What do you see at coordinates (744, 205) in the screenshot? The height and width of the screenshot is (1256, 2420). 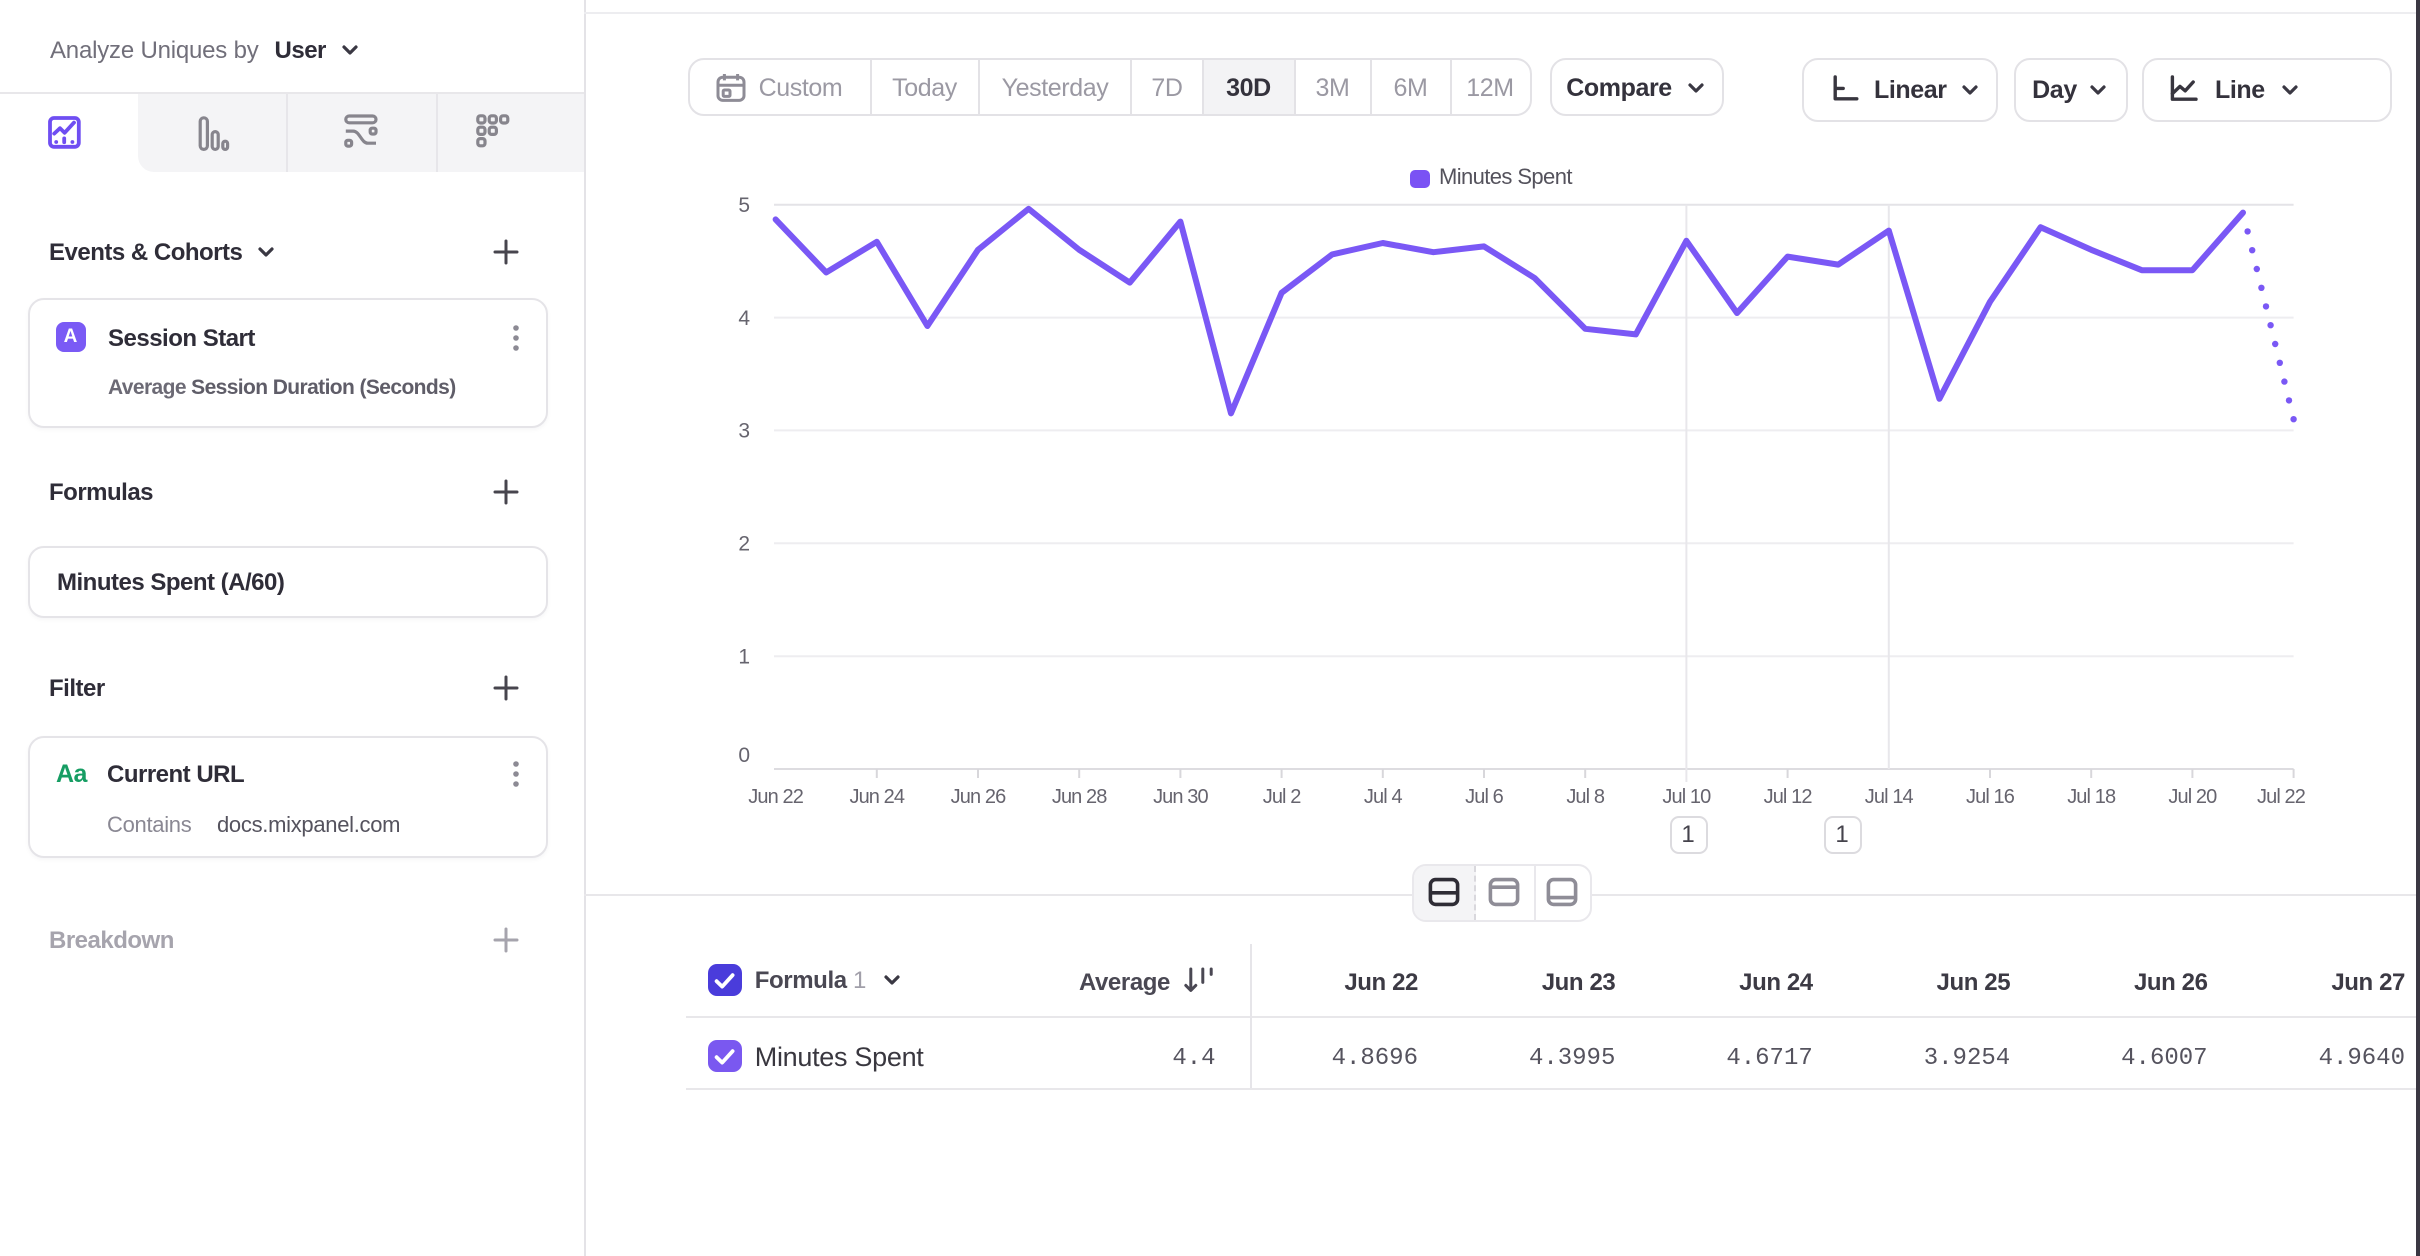 I see `svg-text: 5` at bounding box center [744, 205].